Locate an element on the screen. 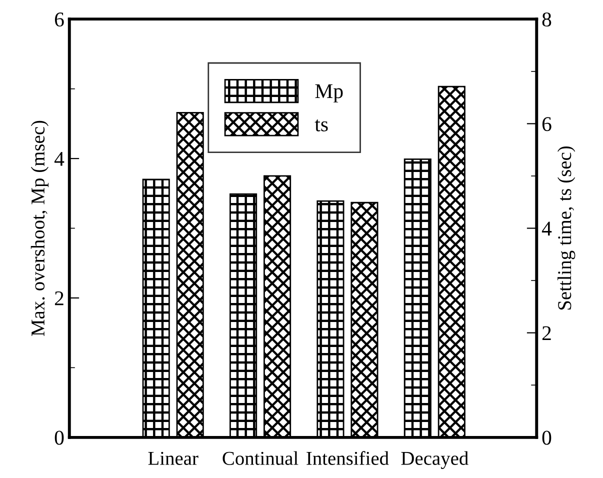 Image resolution: width=603 pixels, height=478 pixels. y2-tick-label: 2 is located at coordinates (546, 333).